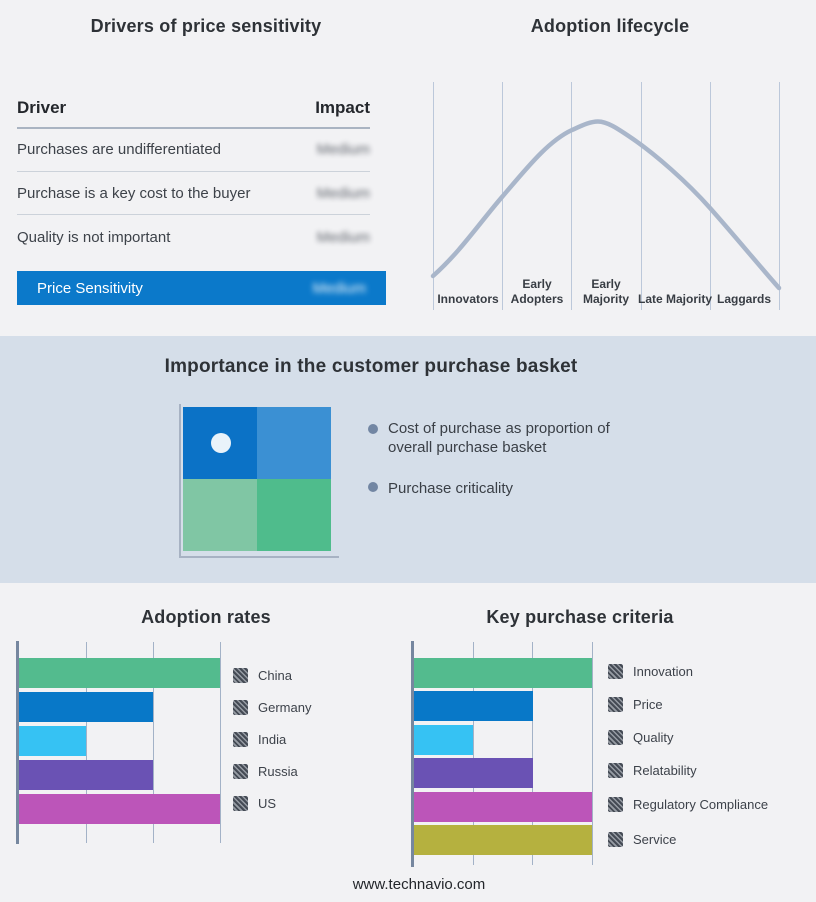 The height and width of the screenshot is (902, 816). I want to click on quadrant-cell-bottom-left, so click(220, 515).